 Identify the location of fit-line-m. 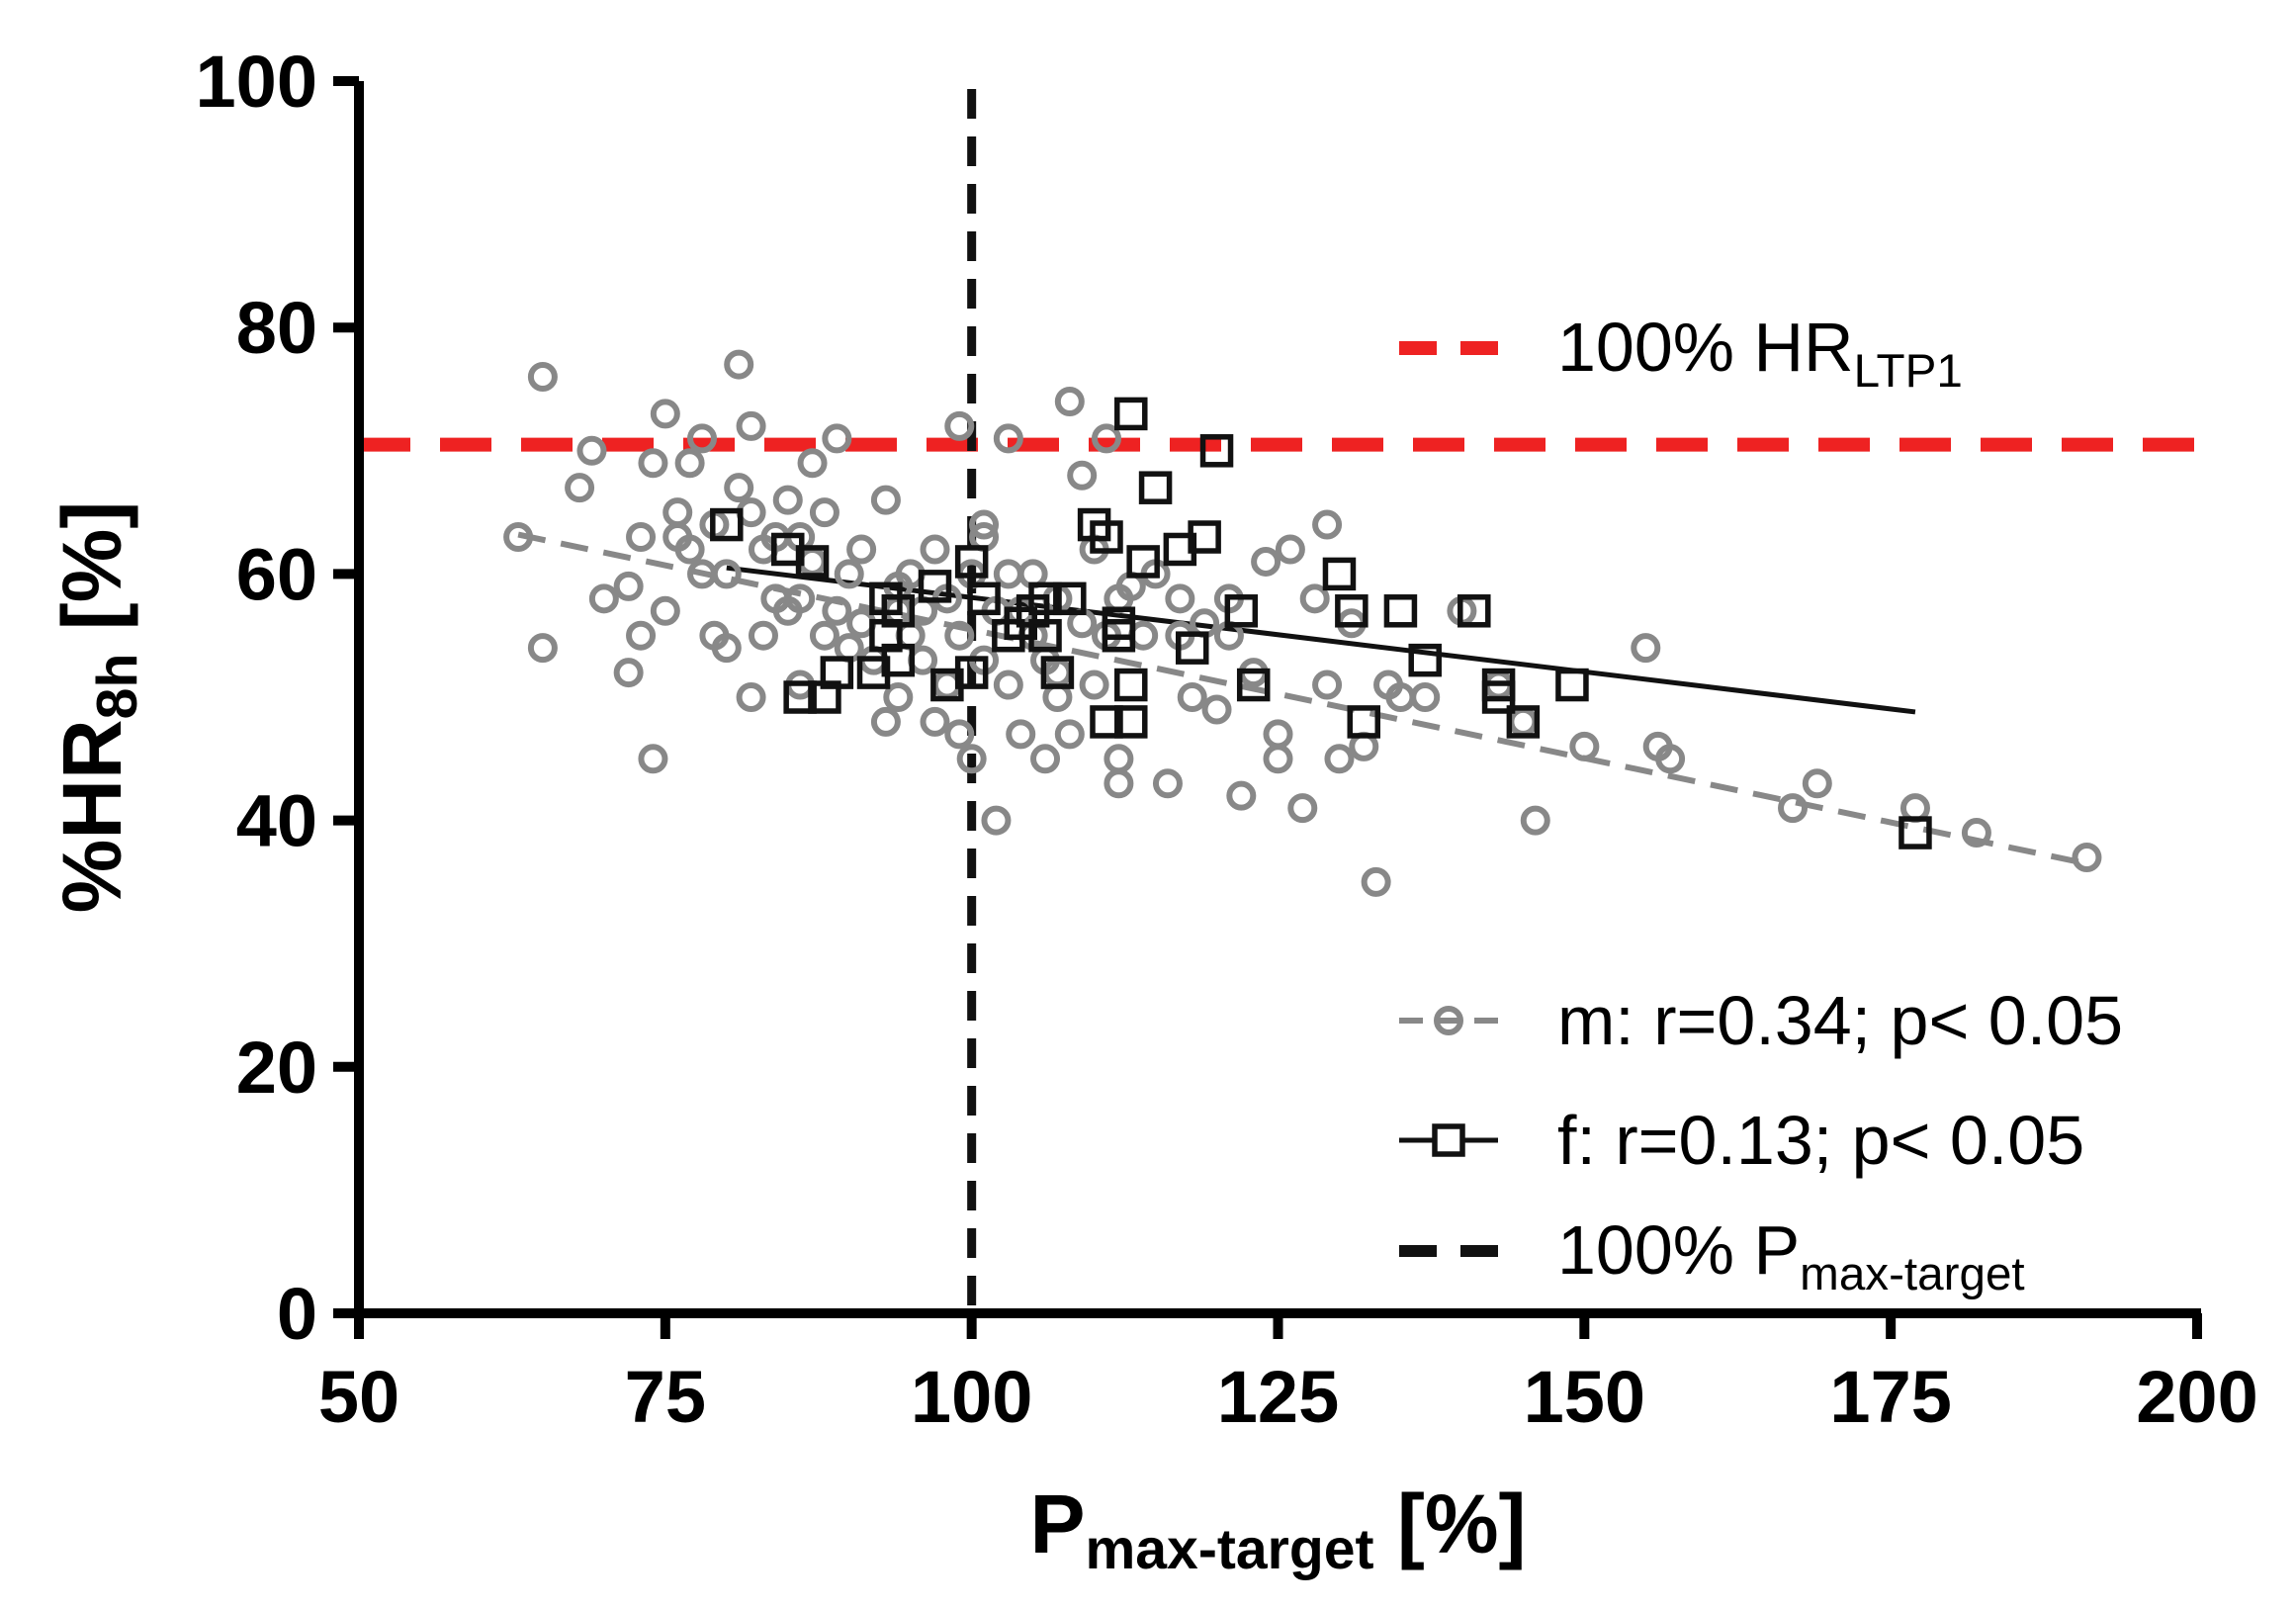
(1302, 699).